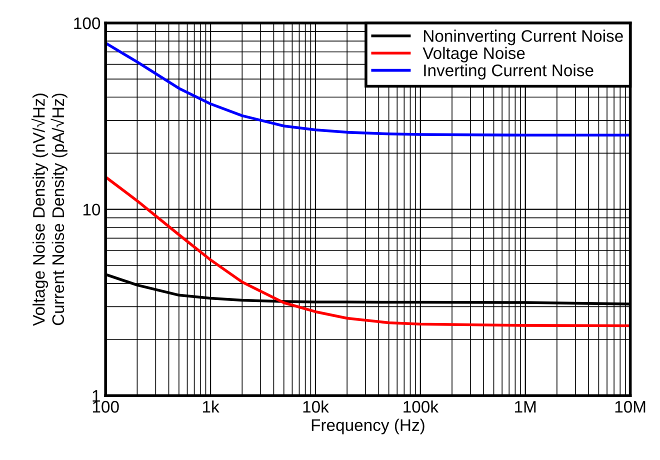 This screenshot has height=460, width=660. I want to click on y-axis-title: Voltage Noise Density (nV/√Hz) Current Noise Density (pA/√Hz), so click(49, 210).